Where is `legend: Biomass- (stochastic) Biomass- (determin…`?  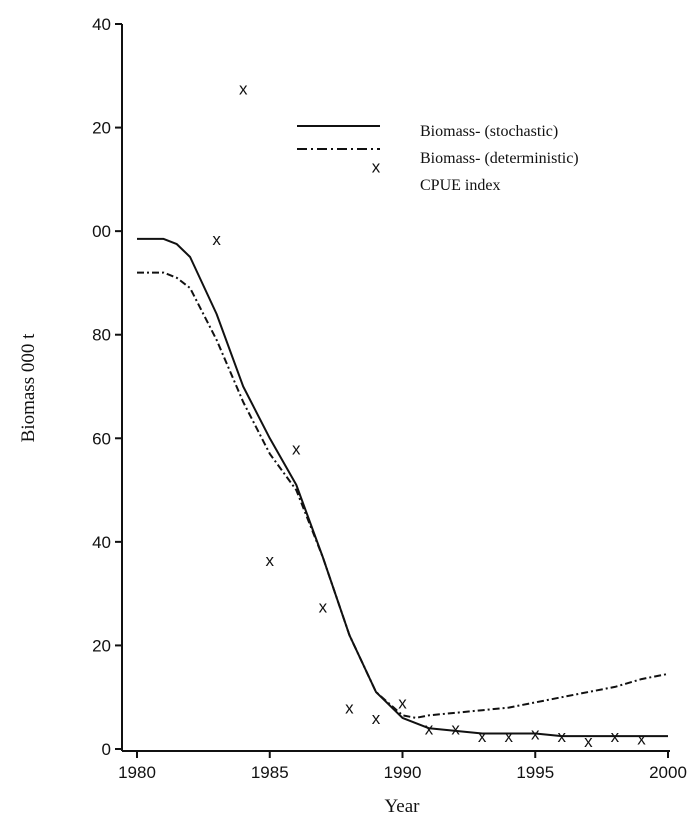 legend: Biomass- (stochastic) Biomass- (determin… is located at coordinates (438, 158).